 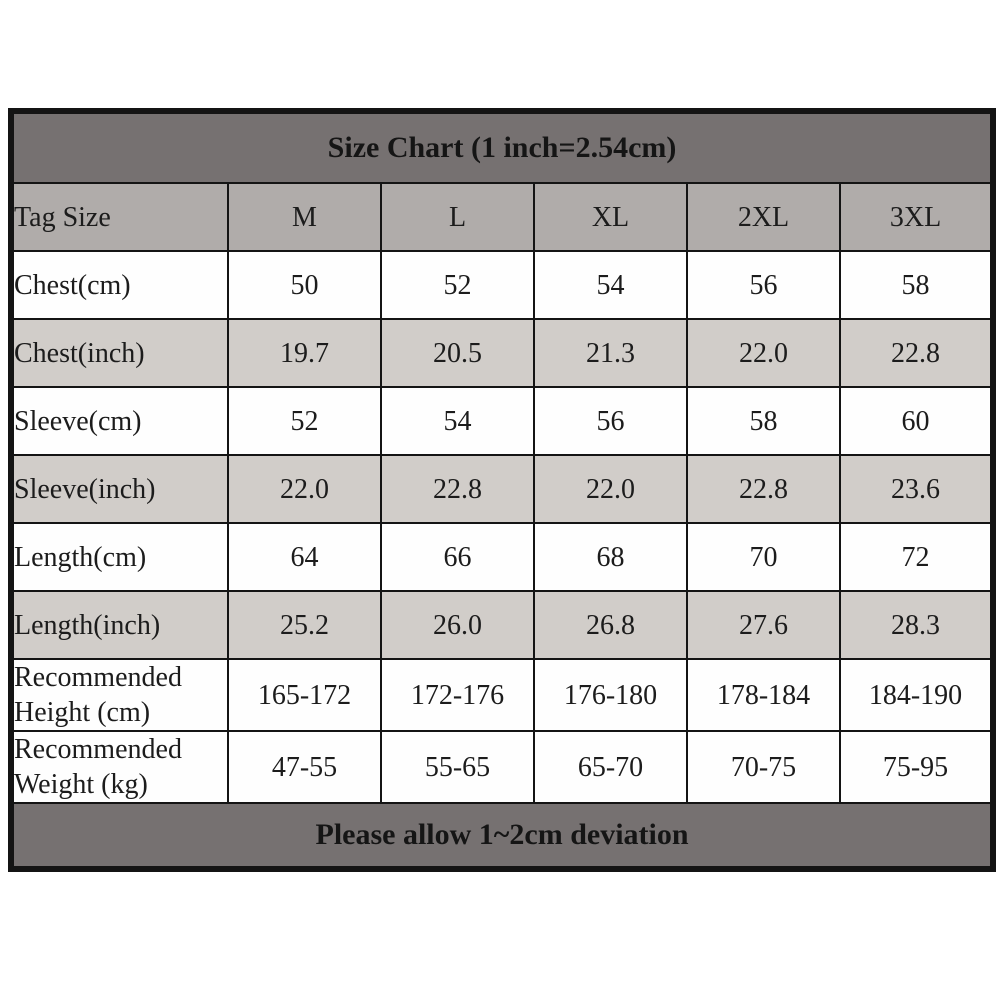 What do you see at coordinates (610, 767) in the screenshot?
I see `cell-value: 65-70` at bounding box center [610, 767].